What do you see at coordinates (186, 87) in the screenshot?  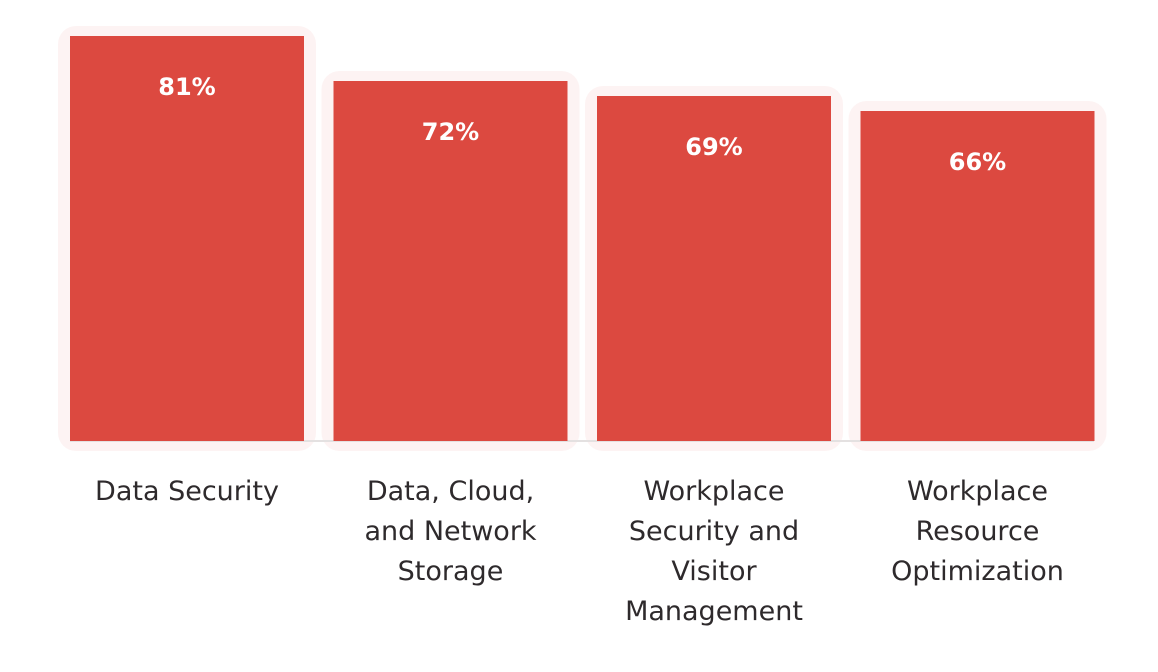 I see `bar-value-label: 81%` at bounding box center [186, 87].